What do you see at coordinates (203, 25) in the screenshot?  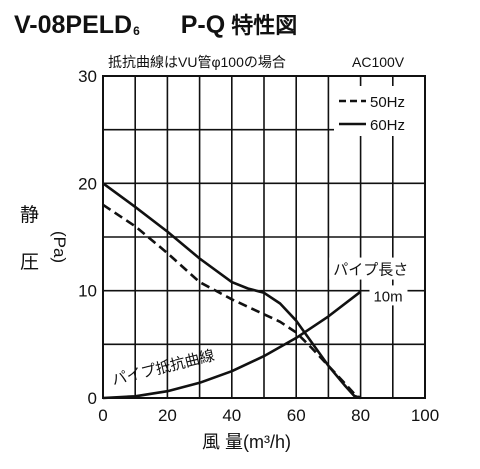 I see `chart-code: P-Q` at bounding box center [203, 25].